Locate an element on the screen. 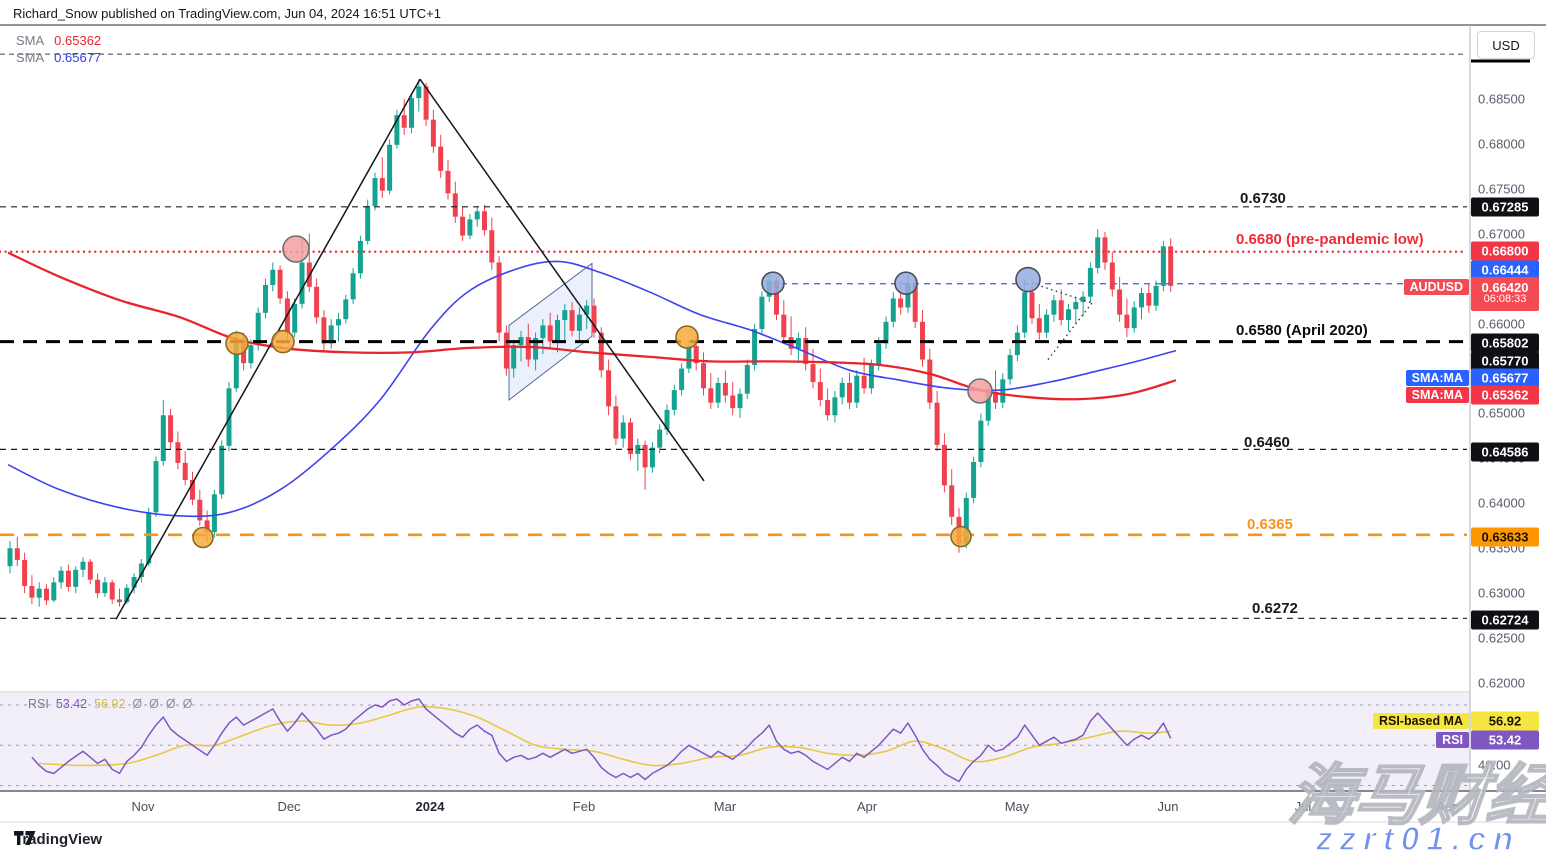  sma-slow-legend: SMA 0.65362 is located at coordinates (58, 40).